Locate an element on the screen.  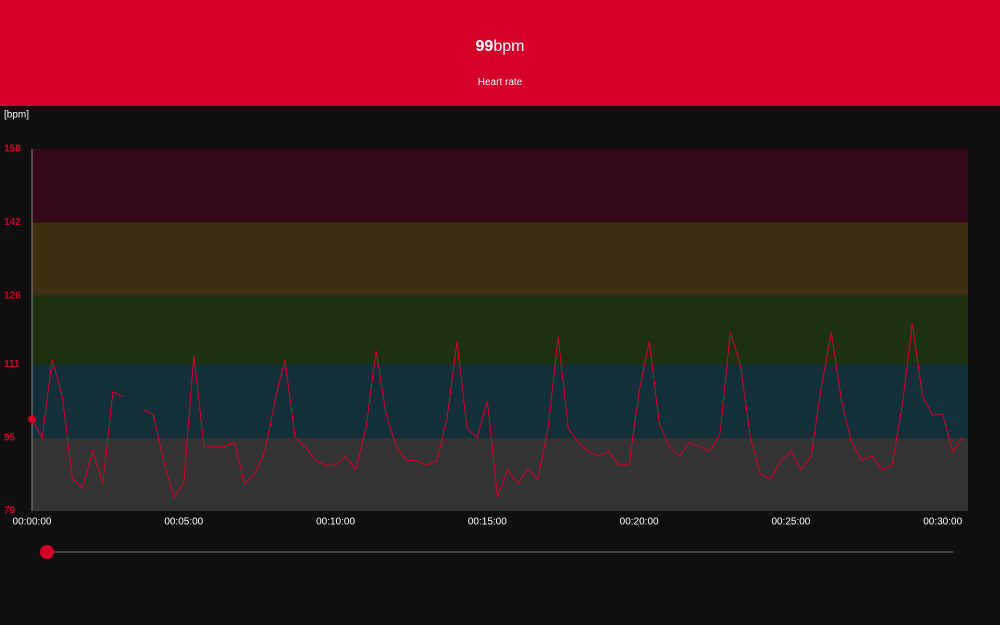
y-tick-label: 142 is located at coordinates (12, 222).